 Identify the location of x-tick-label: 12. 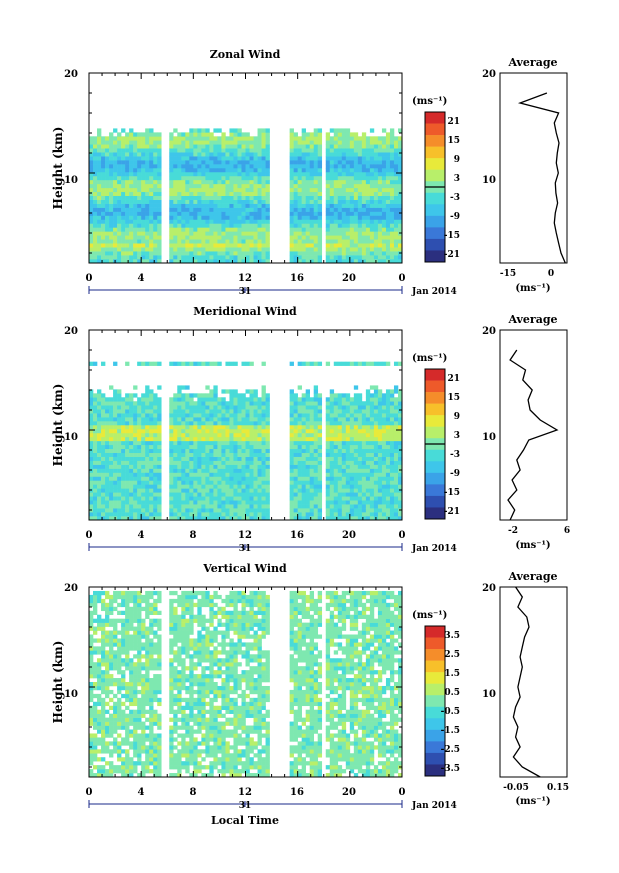
(245, 278).